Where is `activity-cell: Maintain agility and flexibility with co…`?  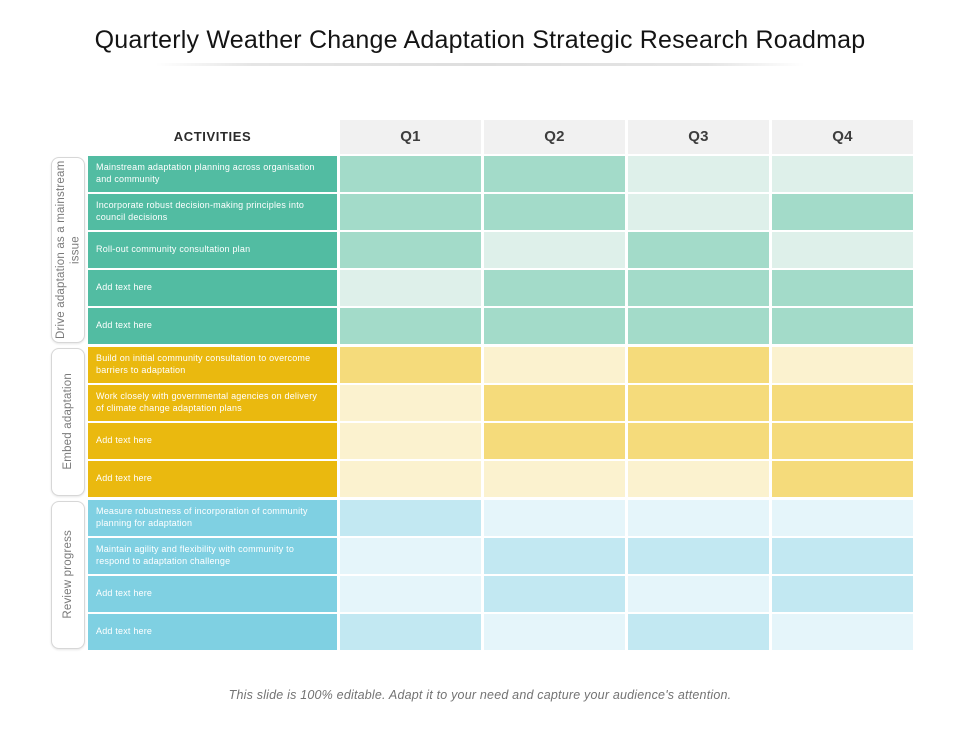
activity-cell: Maintain agility and flexibility with co… is located at coordinates (212, 555).